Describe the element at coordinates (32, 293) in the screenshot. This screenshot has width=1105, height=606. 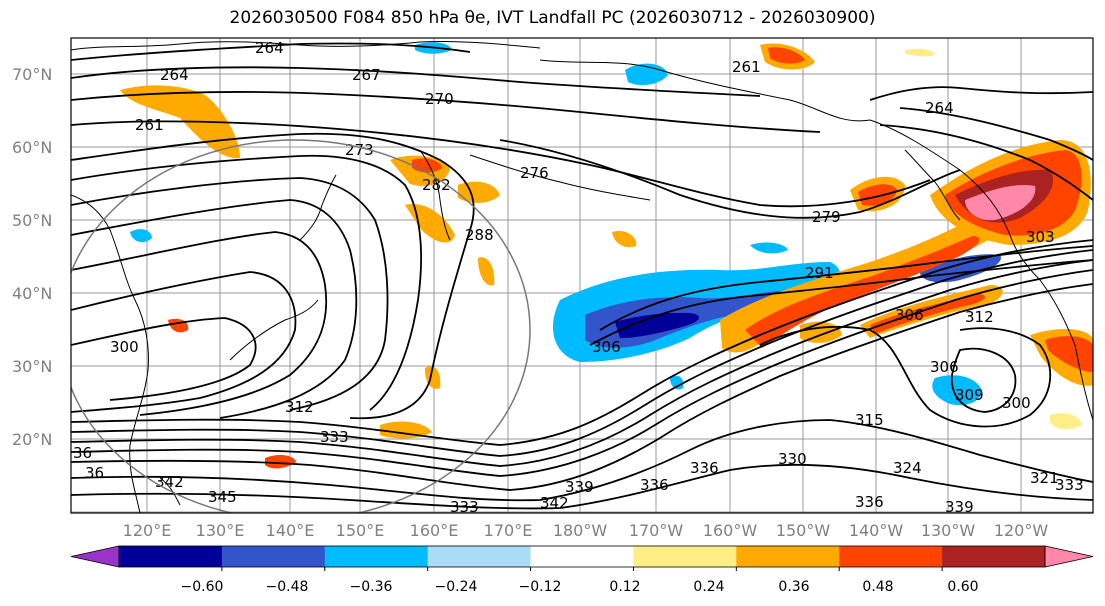
I see `lat-label: 40°N` at that location.